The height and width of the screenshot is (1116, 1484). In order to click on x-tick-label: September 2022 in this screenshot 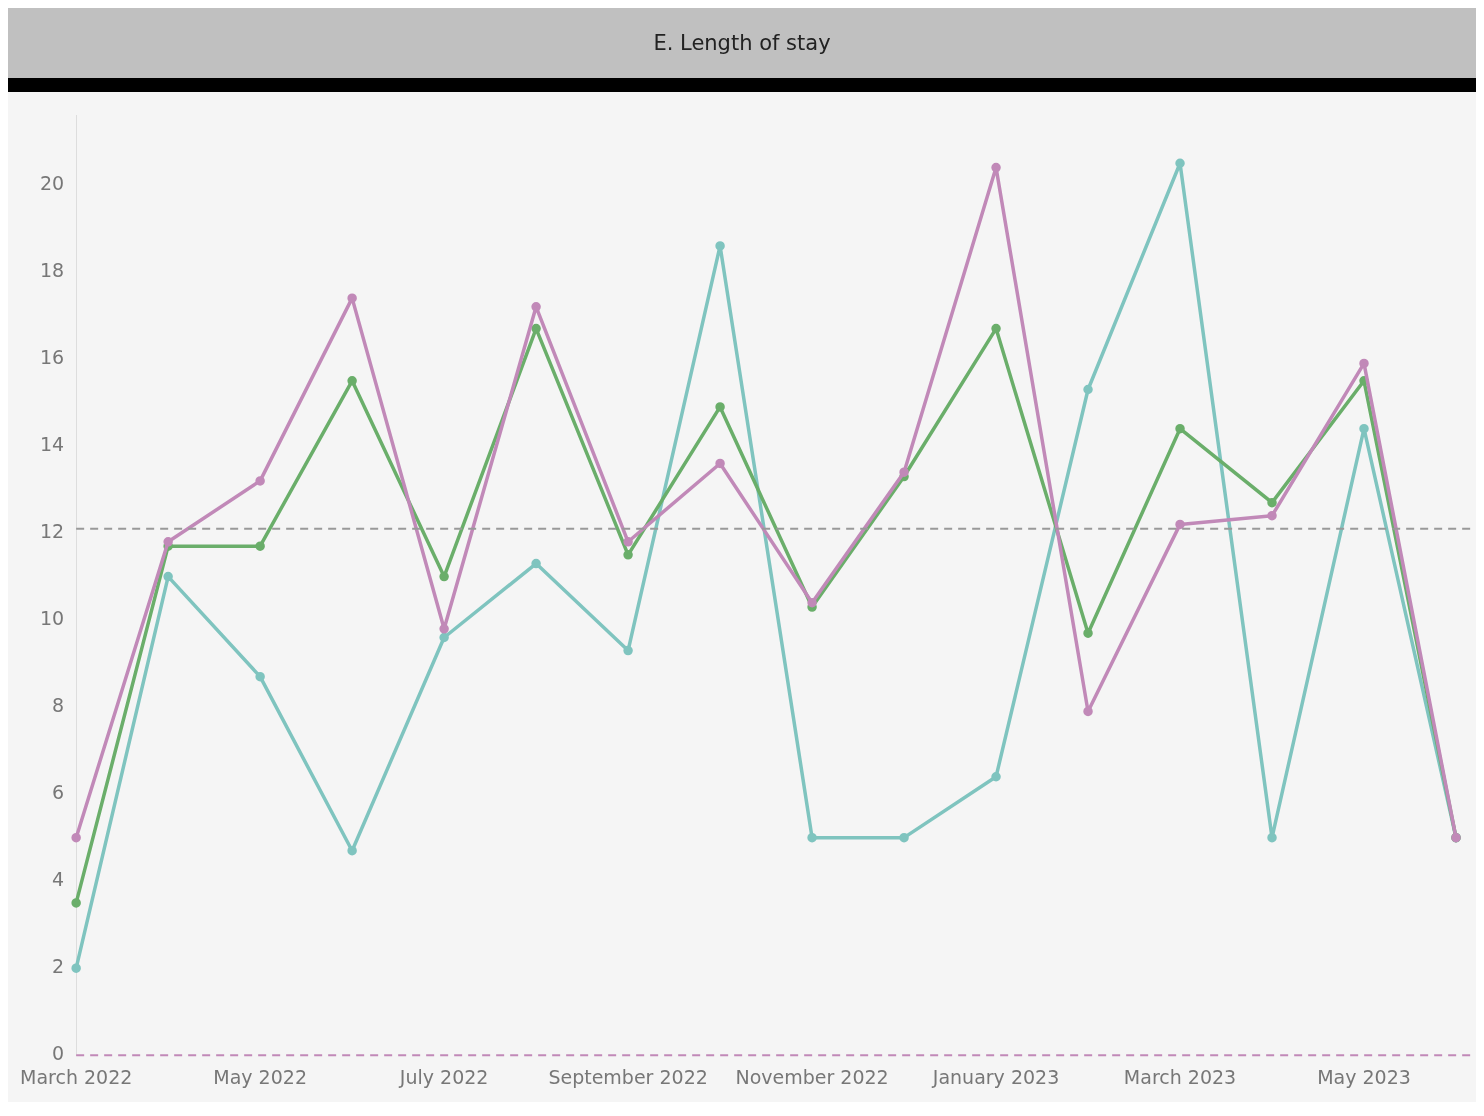, I will do `click(628, 1076)`.